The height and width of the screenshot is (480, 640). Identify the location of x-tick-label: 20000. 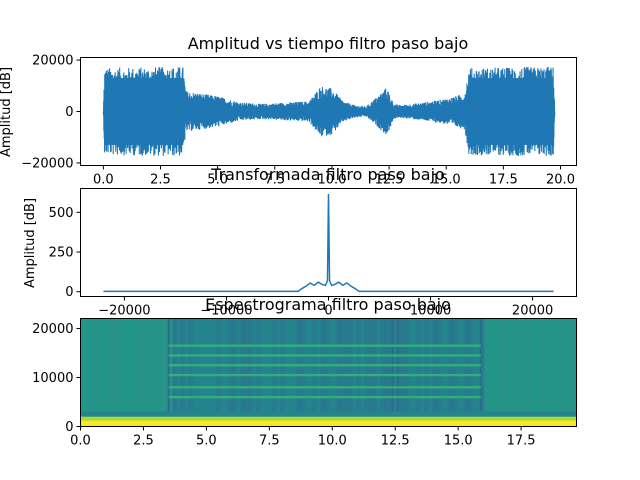
(532, 311).